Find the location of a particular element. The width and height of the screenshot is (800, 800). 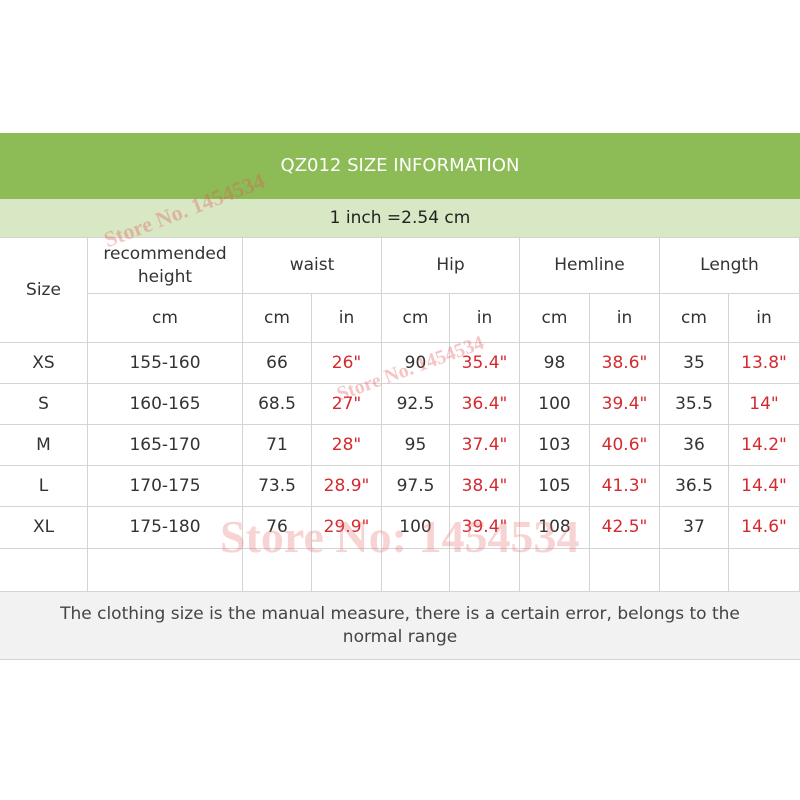

note: 1 inch =2.54 cm is located at coordinates (400, 218).